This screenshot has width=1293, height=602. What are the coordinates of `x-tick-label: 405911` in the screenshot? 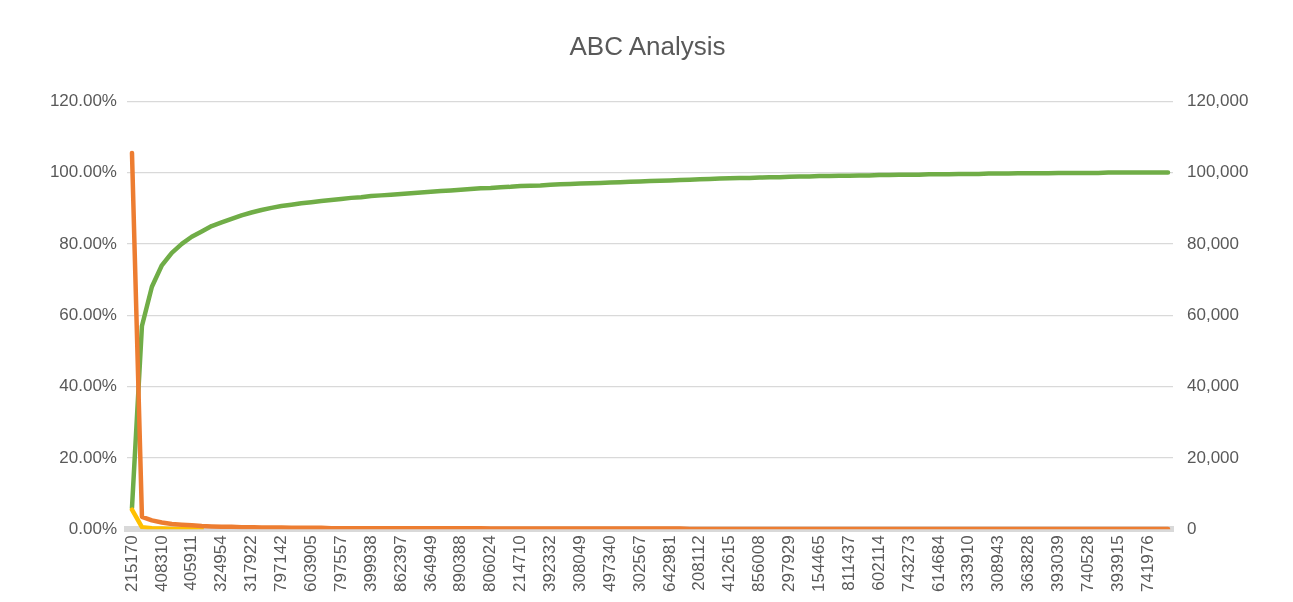 It's located at (191, 563).